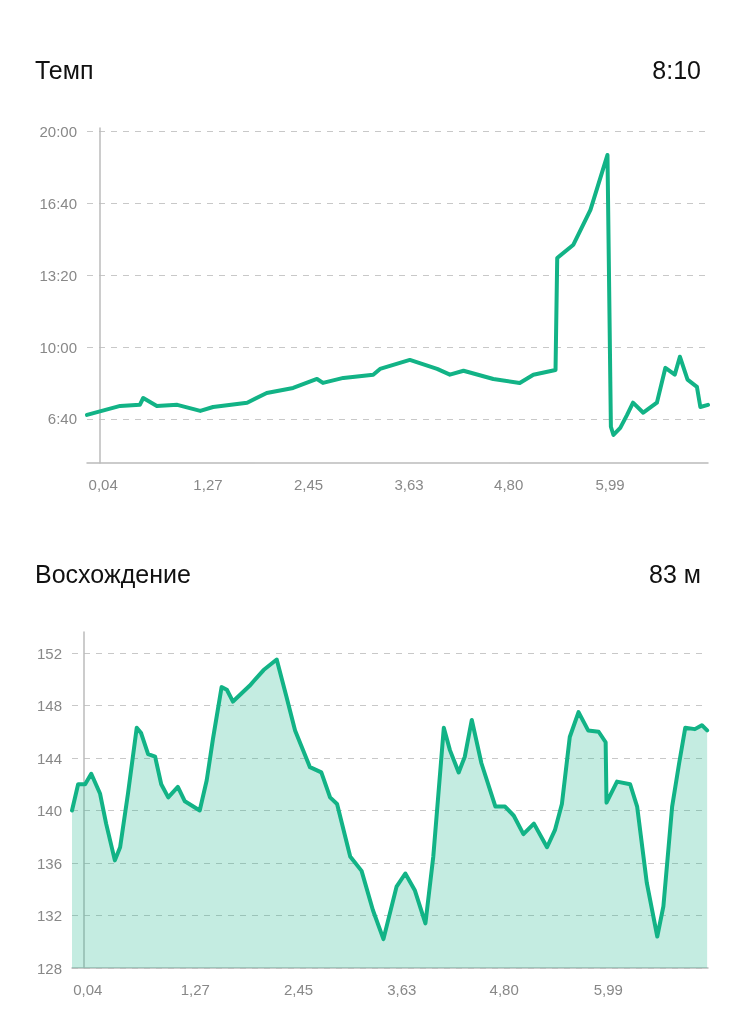 This screenshot has height=1024, width=736. What do you see at coordinates (58, 275) in the screenshot?
I see `y-tick-label: 13:20` at bounding box center [58, 275].